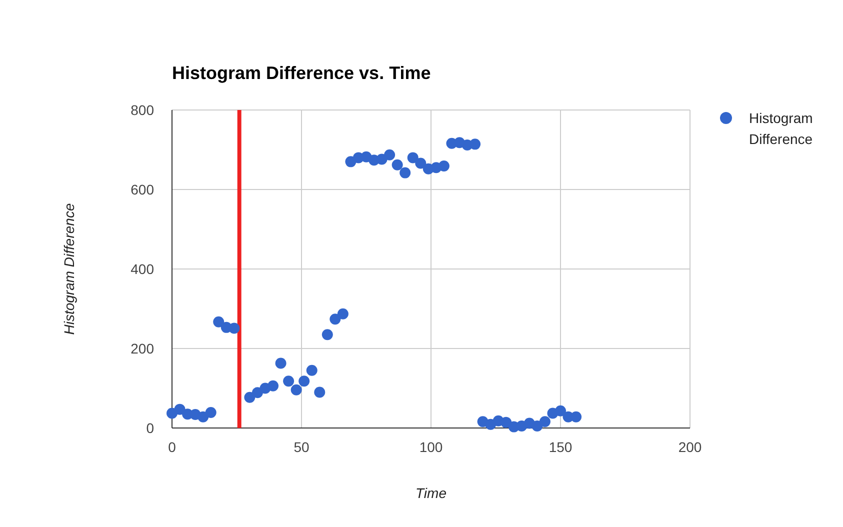 The image size is (843, 527). I want to click on y-tick-label: 800, so click(142, 110).